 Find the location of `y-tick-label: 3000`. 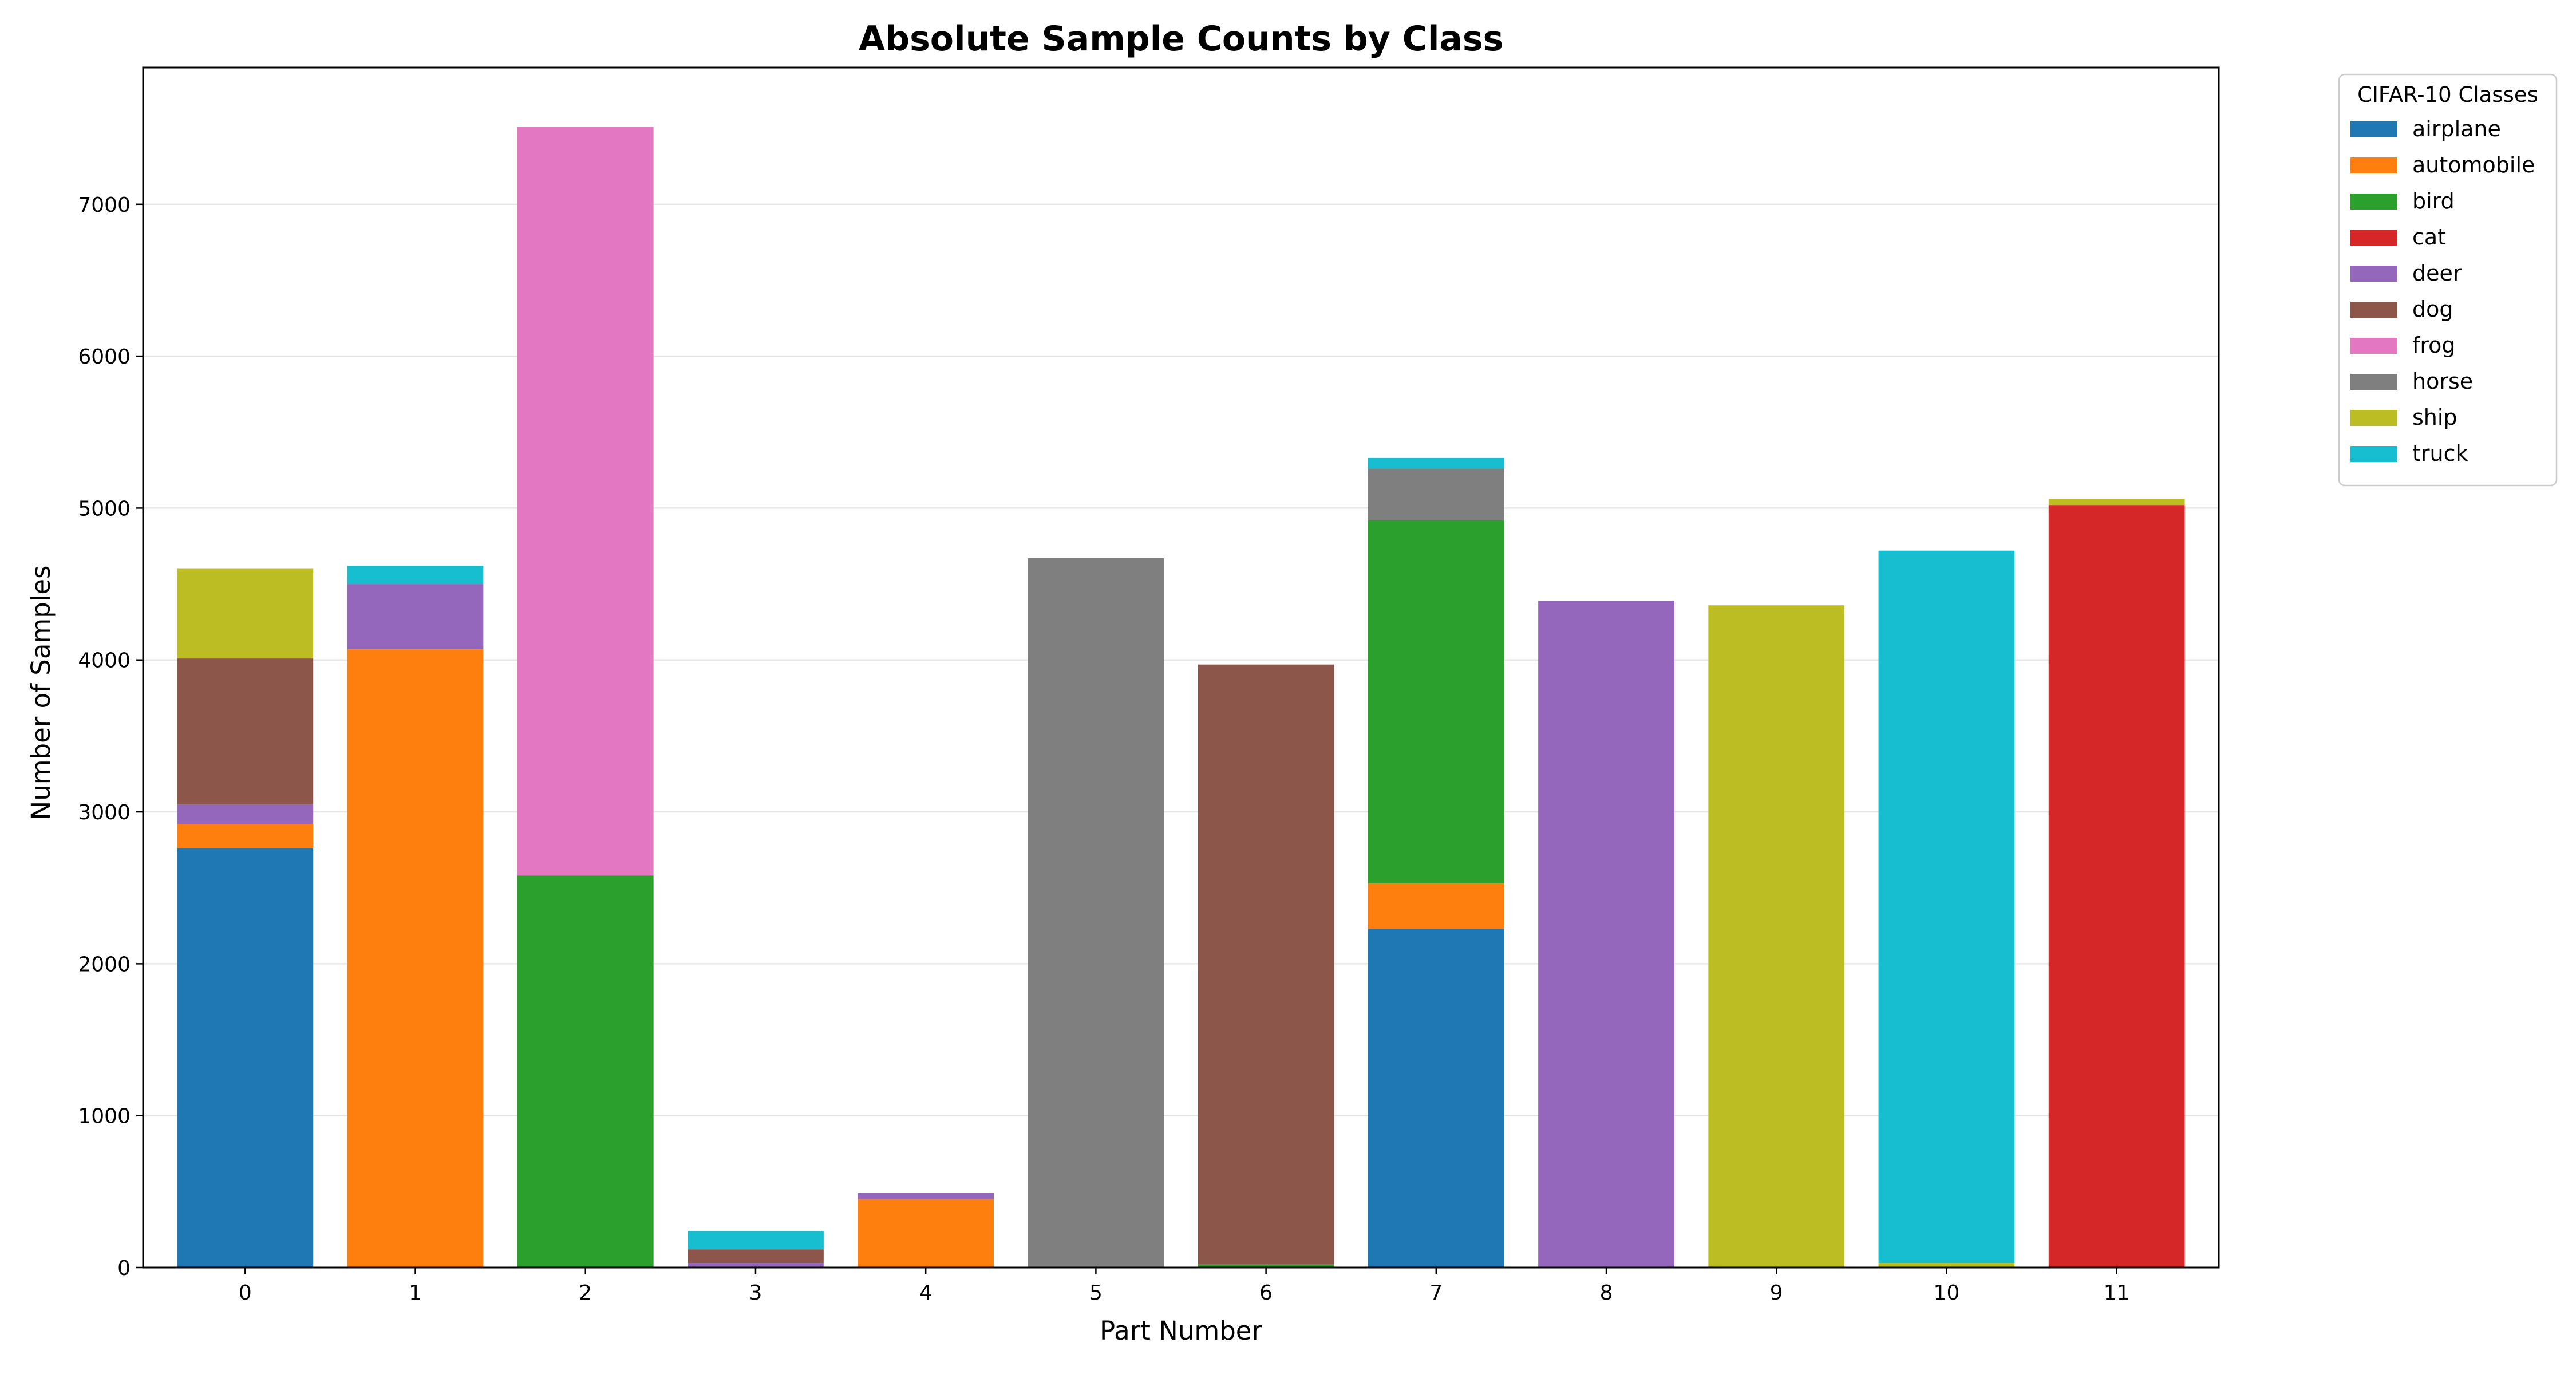

y-tick-label: 3000 is located at coordinates (104, 813).